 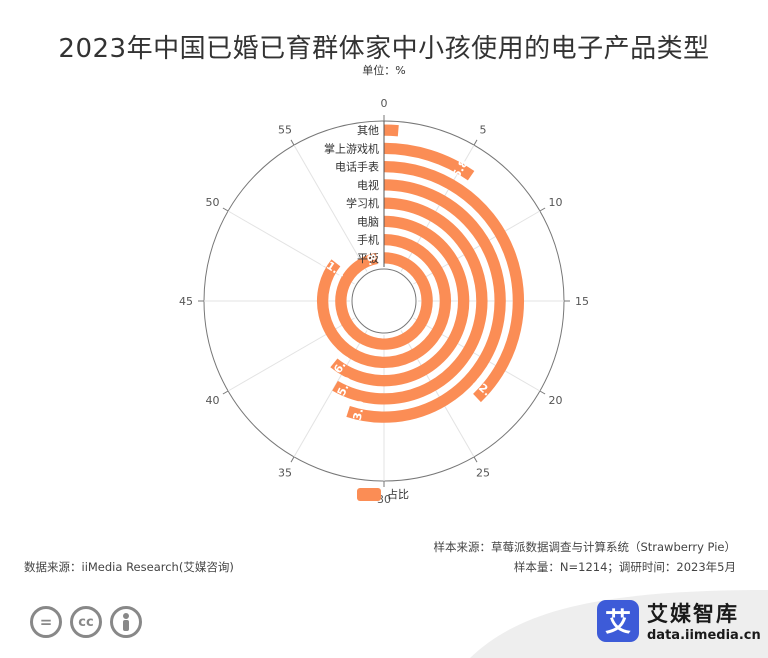 What do you see at coordinates (213, 202) in the screenshot?
I see `angle-tick-label: 50` at bounding box center [213, 202].